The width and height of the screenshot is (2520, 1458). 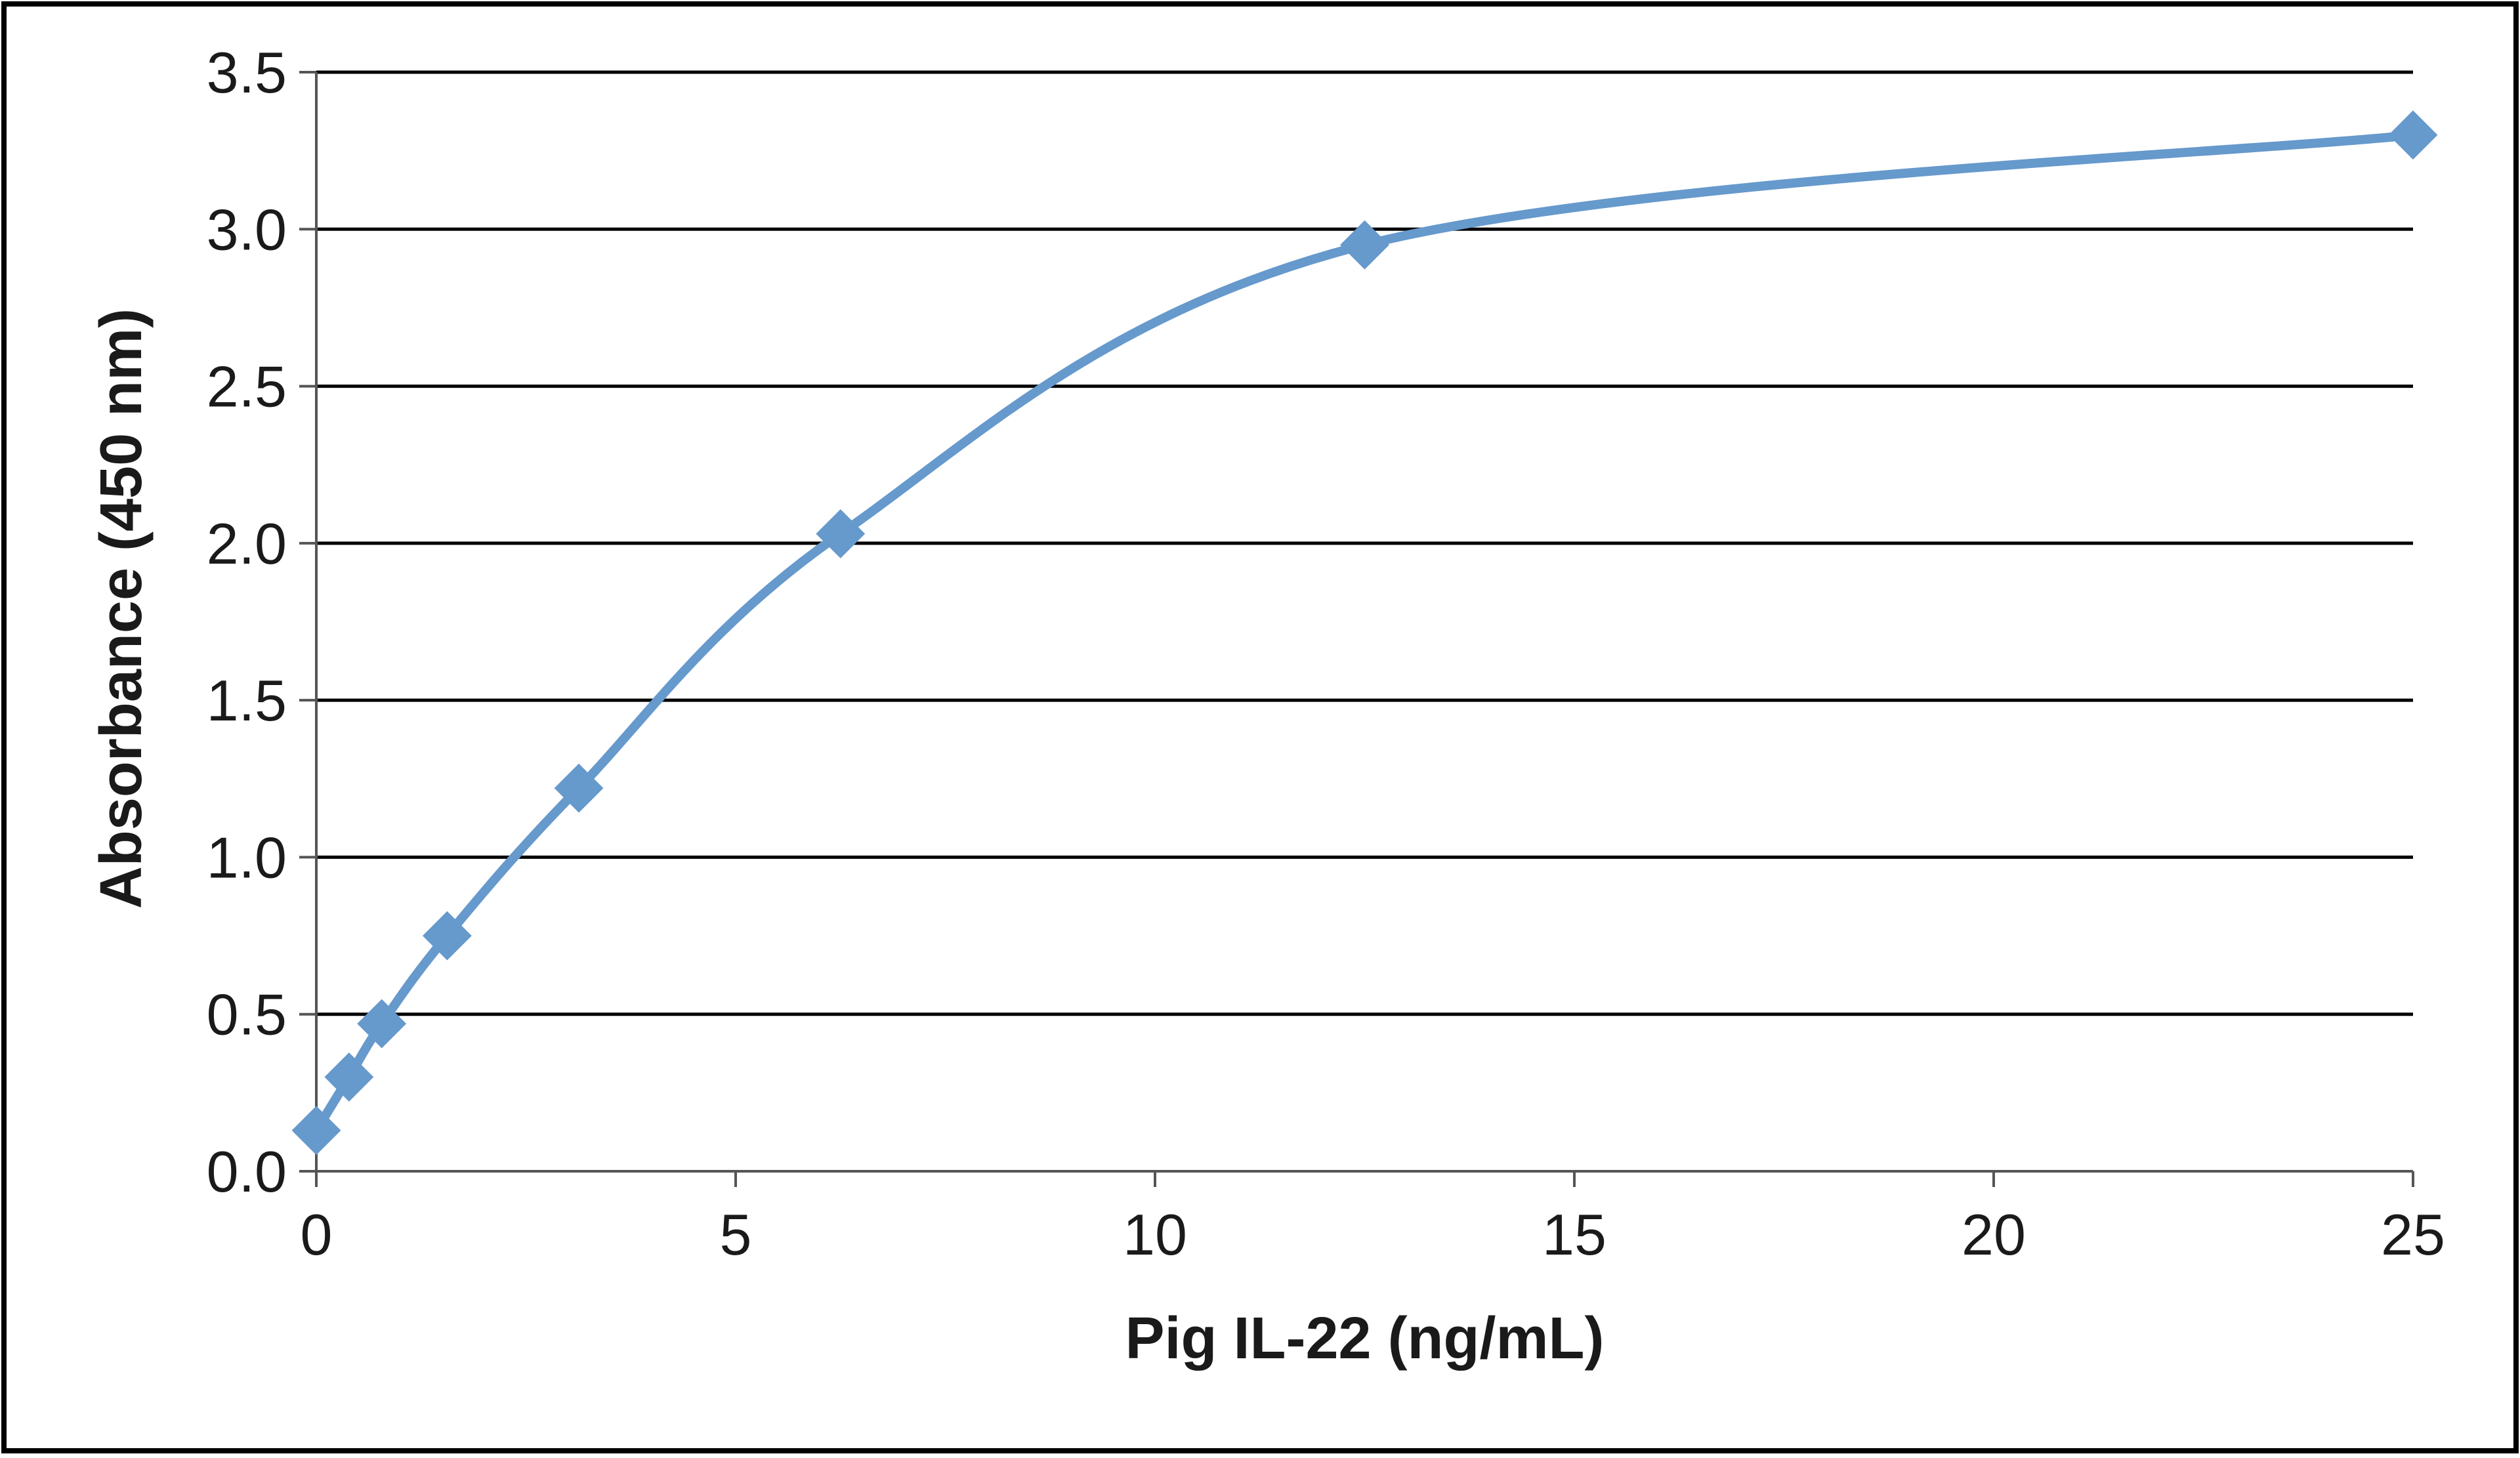 I want to click on x-tick-label: 10, so click(x=1155, y=1234).